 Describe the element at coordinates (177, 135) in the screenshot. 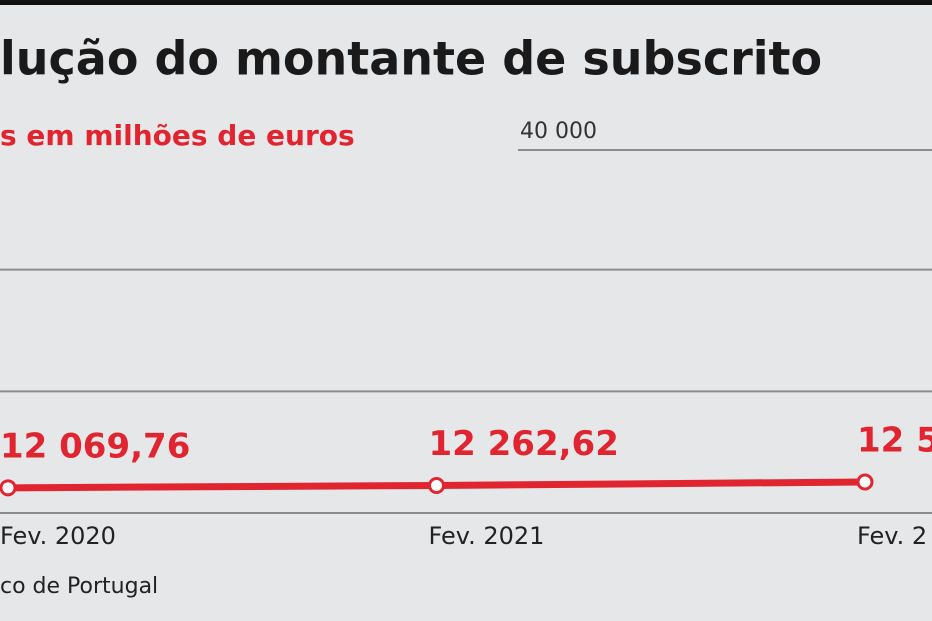

I see `chart-subtitle: s em milhões de euros` at that location.